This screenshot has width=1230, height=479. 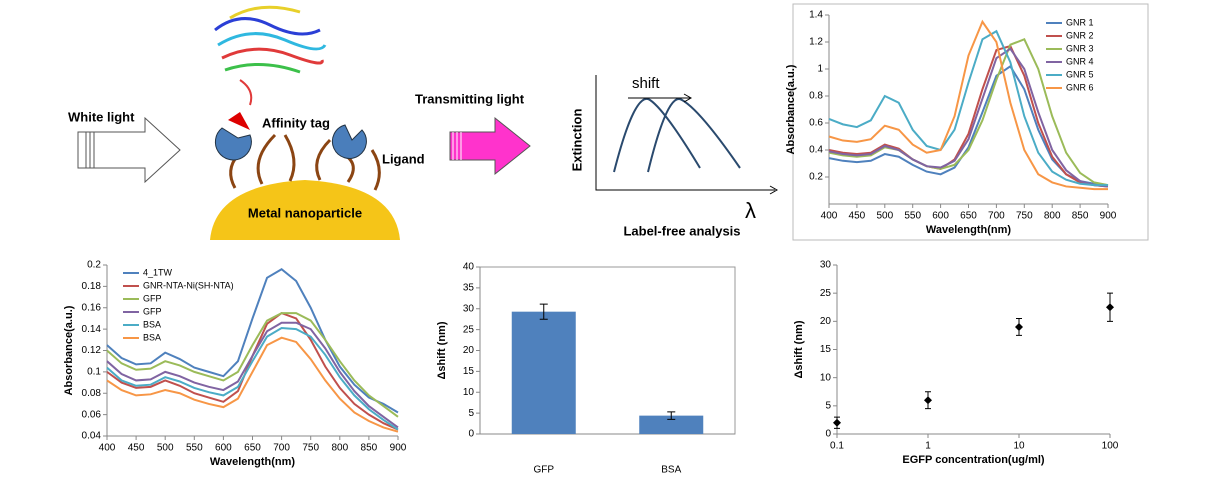 What do you see at coordinates (158, 272) in the screenshot?
I see `legend-label: 4_1TW` at bounding box center [158, 272].